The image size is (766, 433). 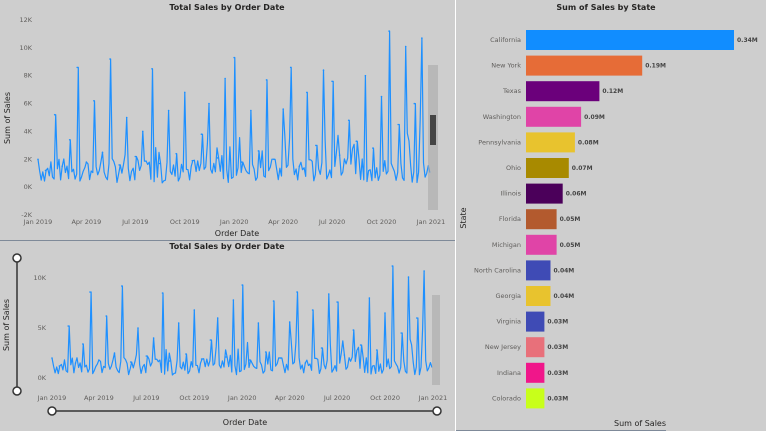 I want to click on resize-handle, so click(x=433, y=130).